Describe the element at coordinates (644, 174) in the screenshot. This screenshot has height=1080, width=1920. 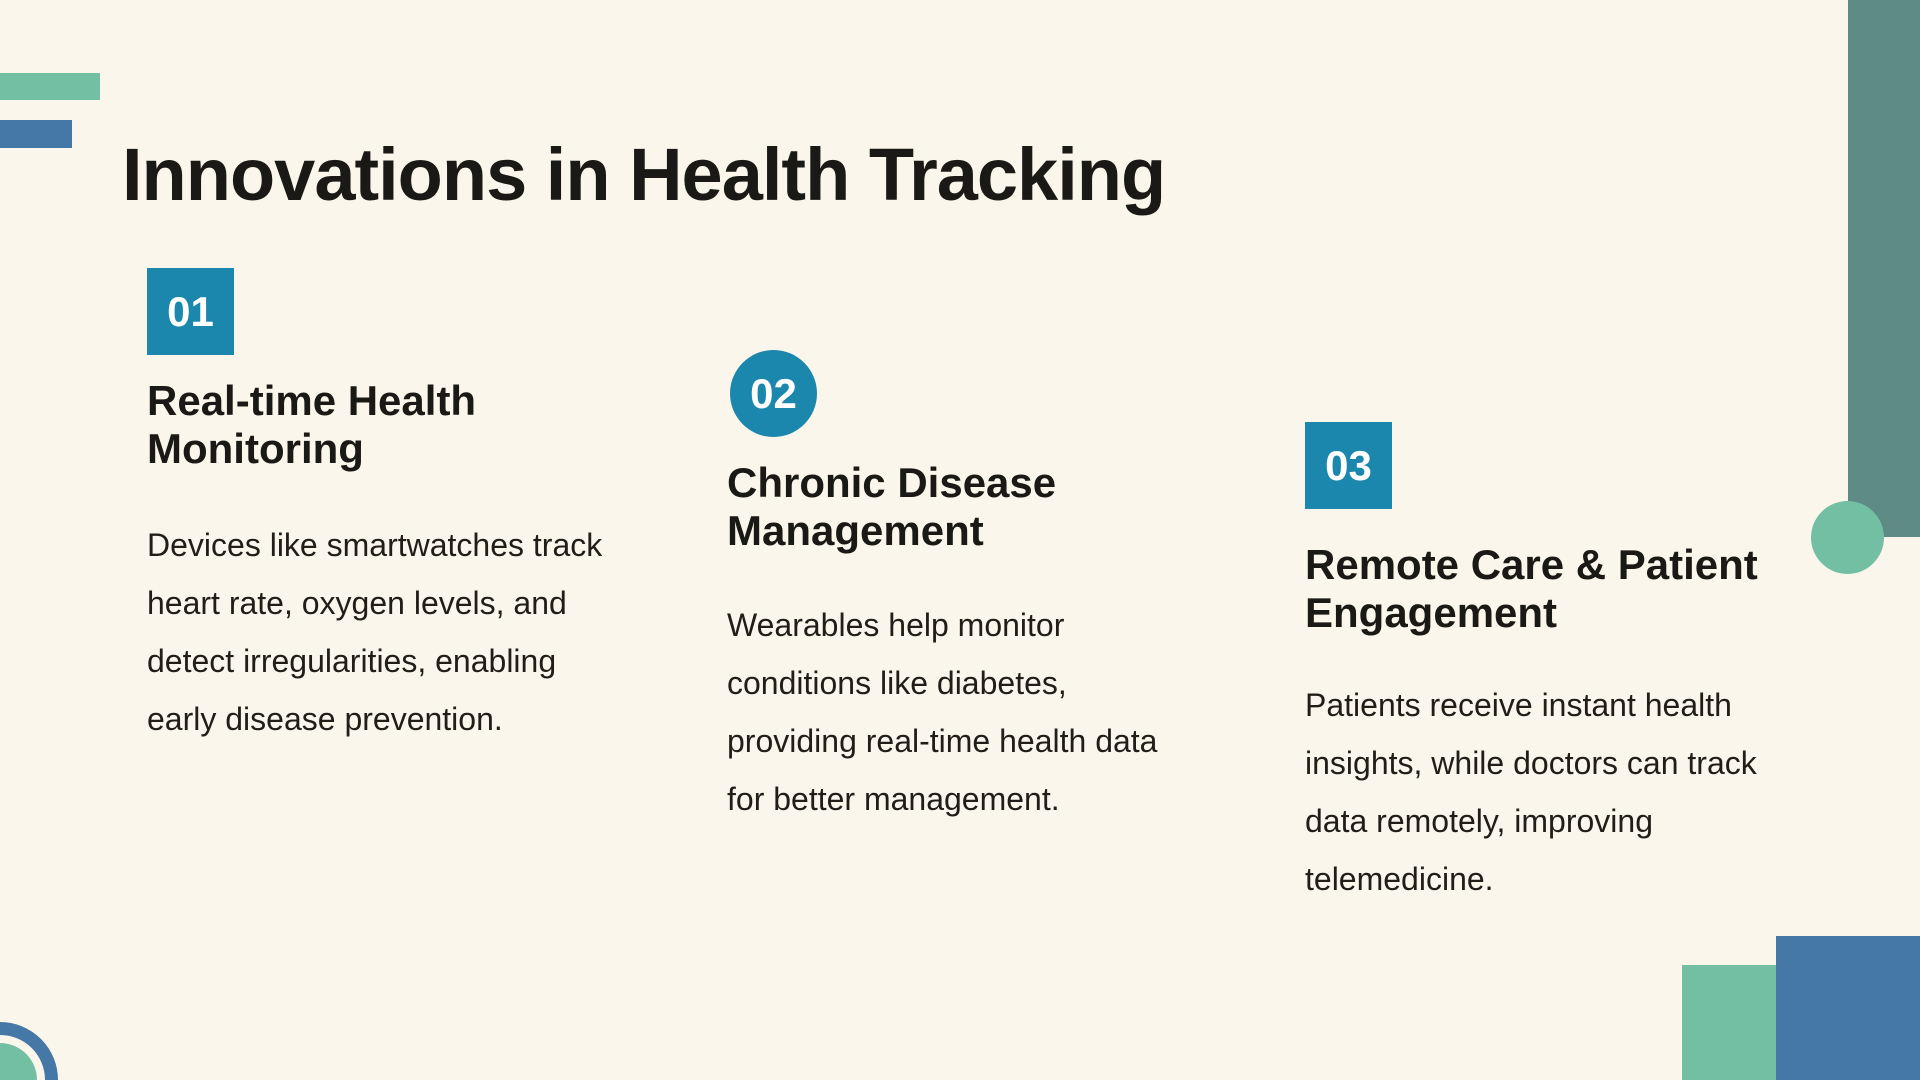
I see `page-title: Innovations in Health Tracking` at that location.